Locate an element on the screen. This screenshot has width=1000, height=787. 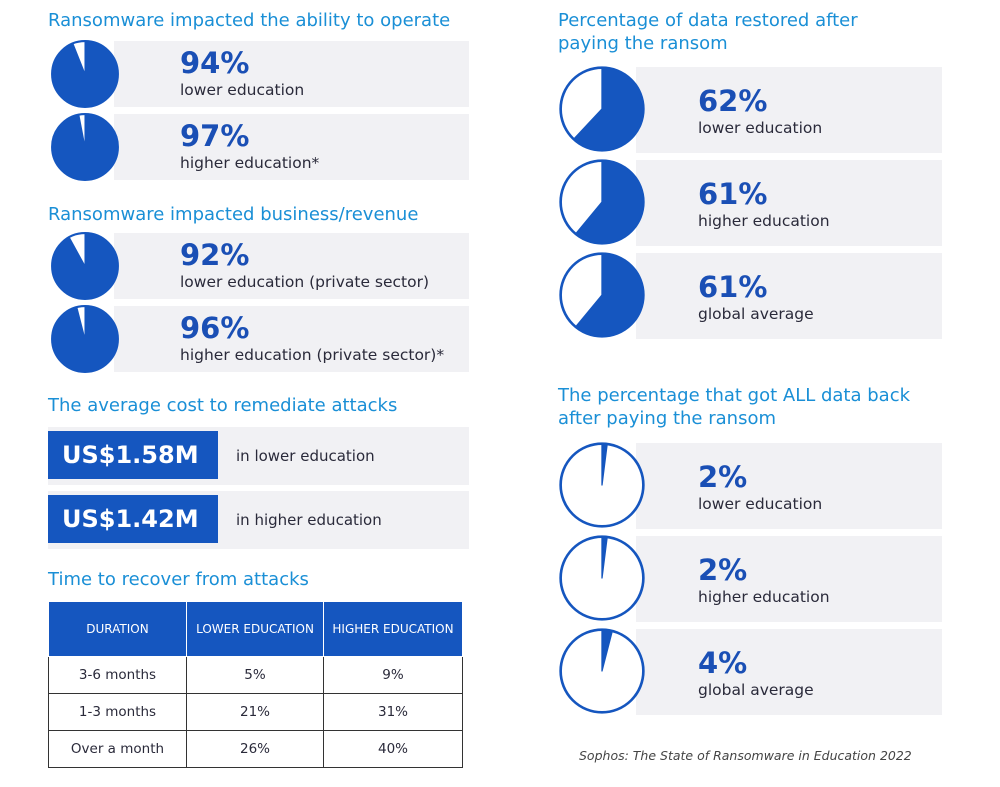
alldata-lower-pct: 2% is located at coordinates (723, 477).